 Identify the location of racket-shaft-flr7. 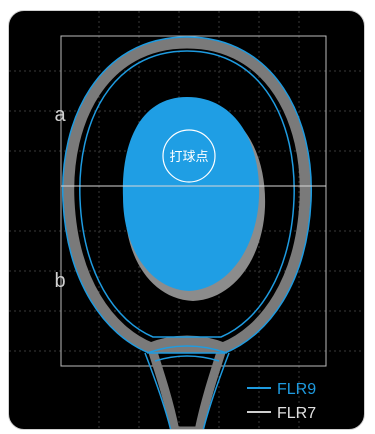
(187, 386).